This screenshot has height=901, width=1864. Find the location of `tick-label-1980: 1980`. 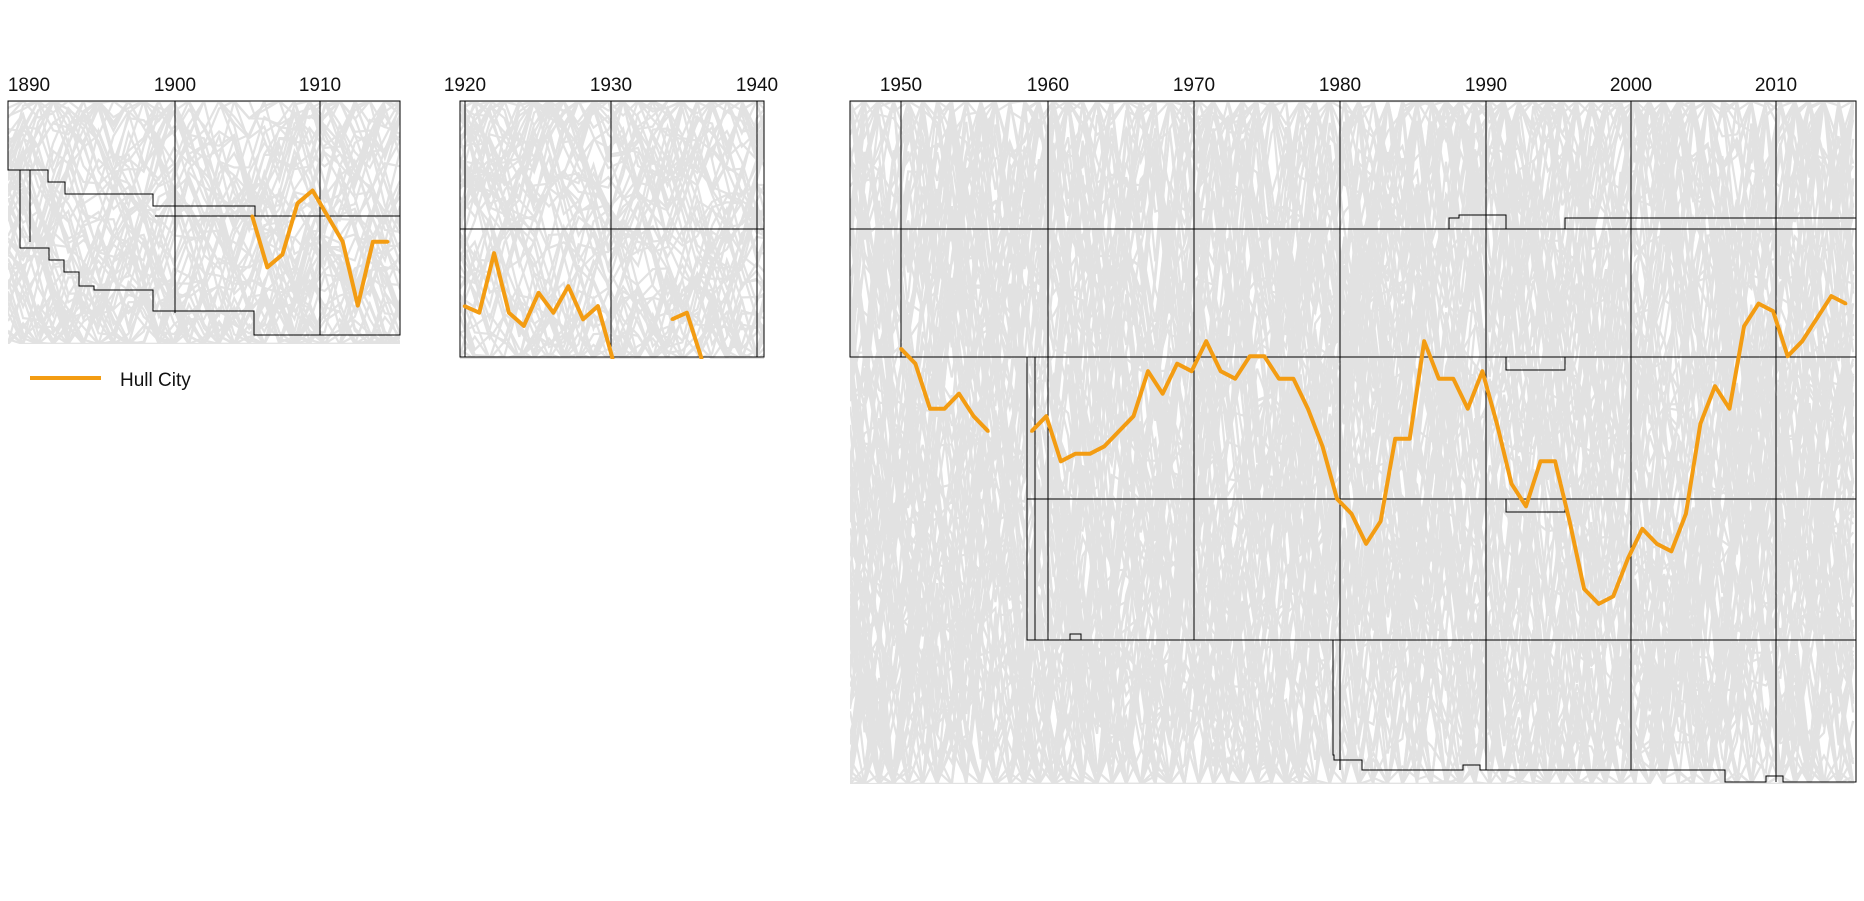

tick-label-1980: 1980 is located at coordinates (1340, 85).